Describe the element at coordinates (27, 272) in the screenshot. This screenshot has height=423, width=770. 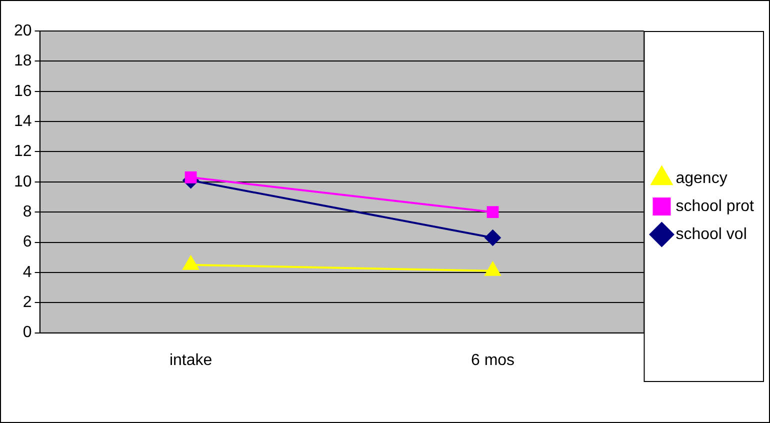
I see `y-tick-label: 4` at that location.